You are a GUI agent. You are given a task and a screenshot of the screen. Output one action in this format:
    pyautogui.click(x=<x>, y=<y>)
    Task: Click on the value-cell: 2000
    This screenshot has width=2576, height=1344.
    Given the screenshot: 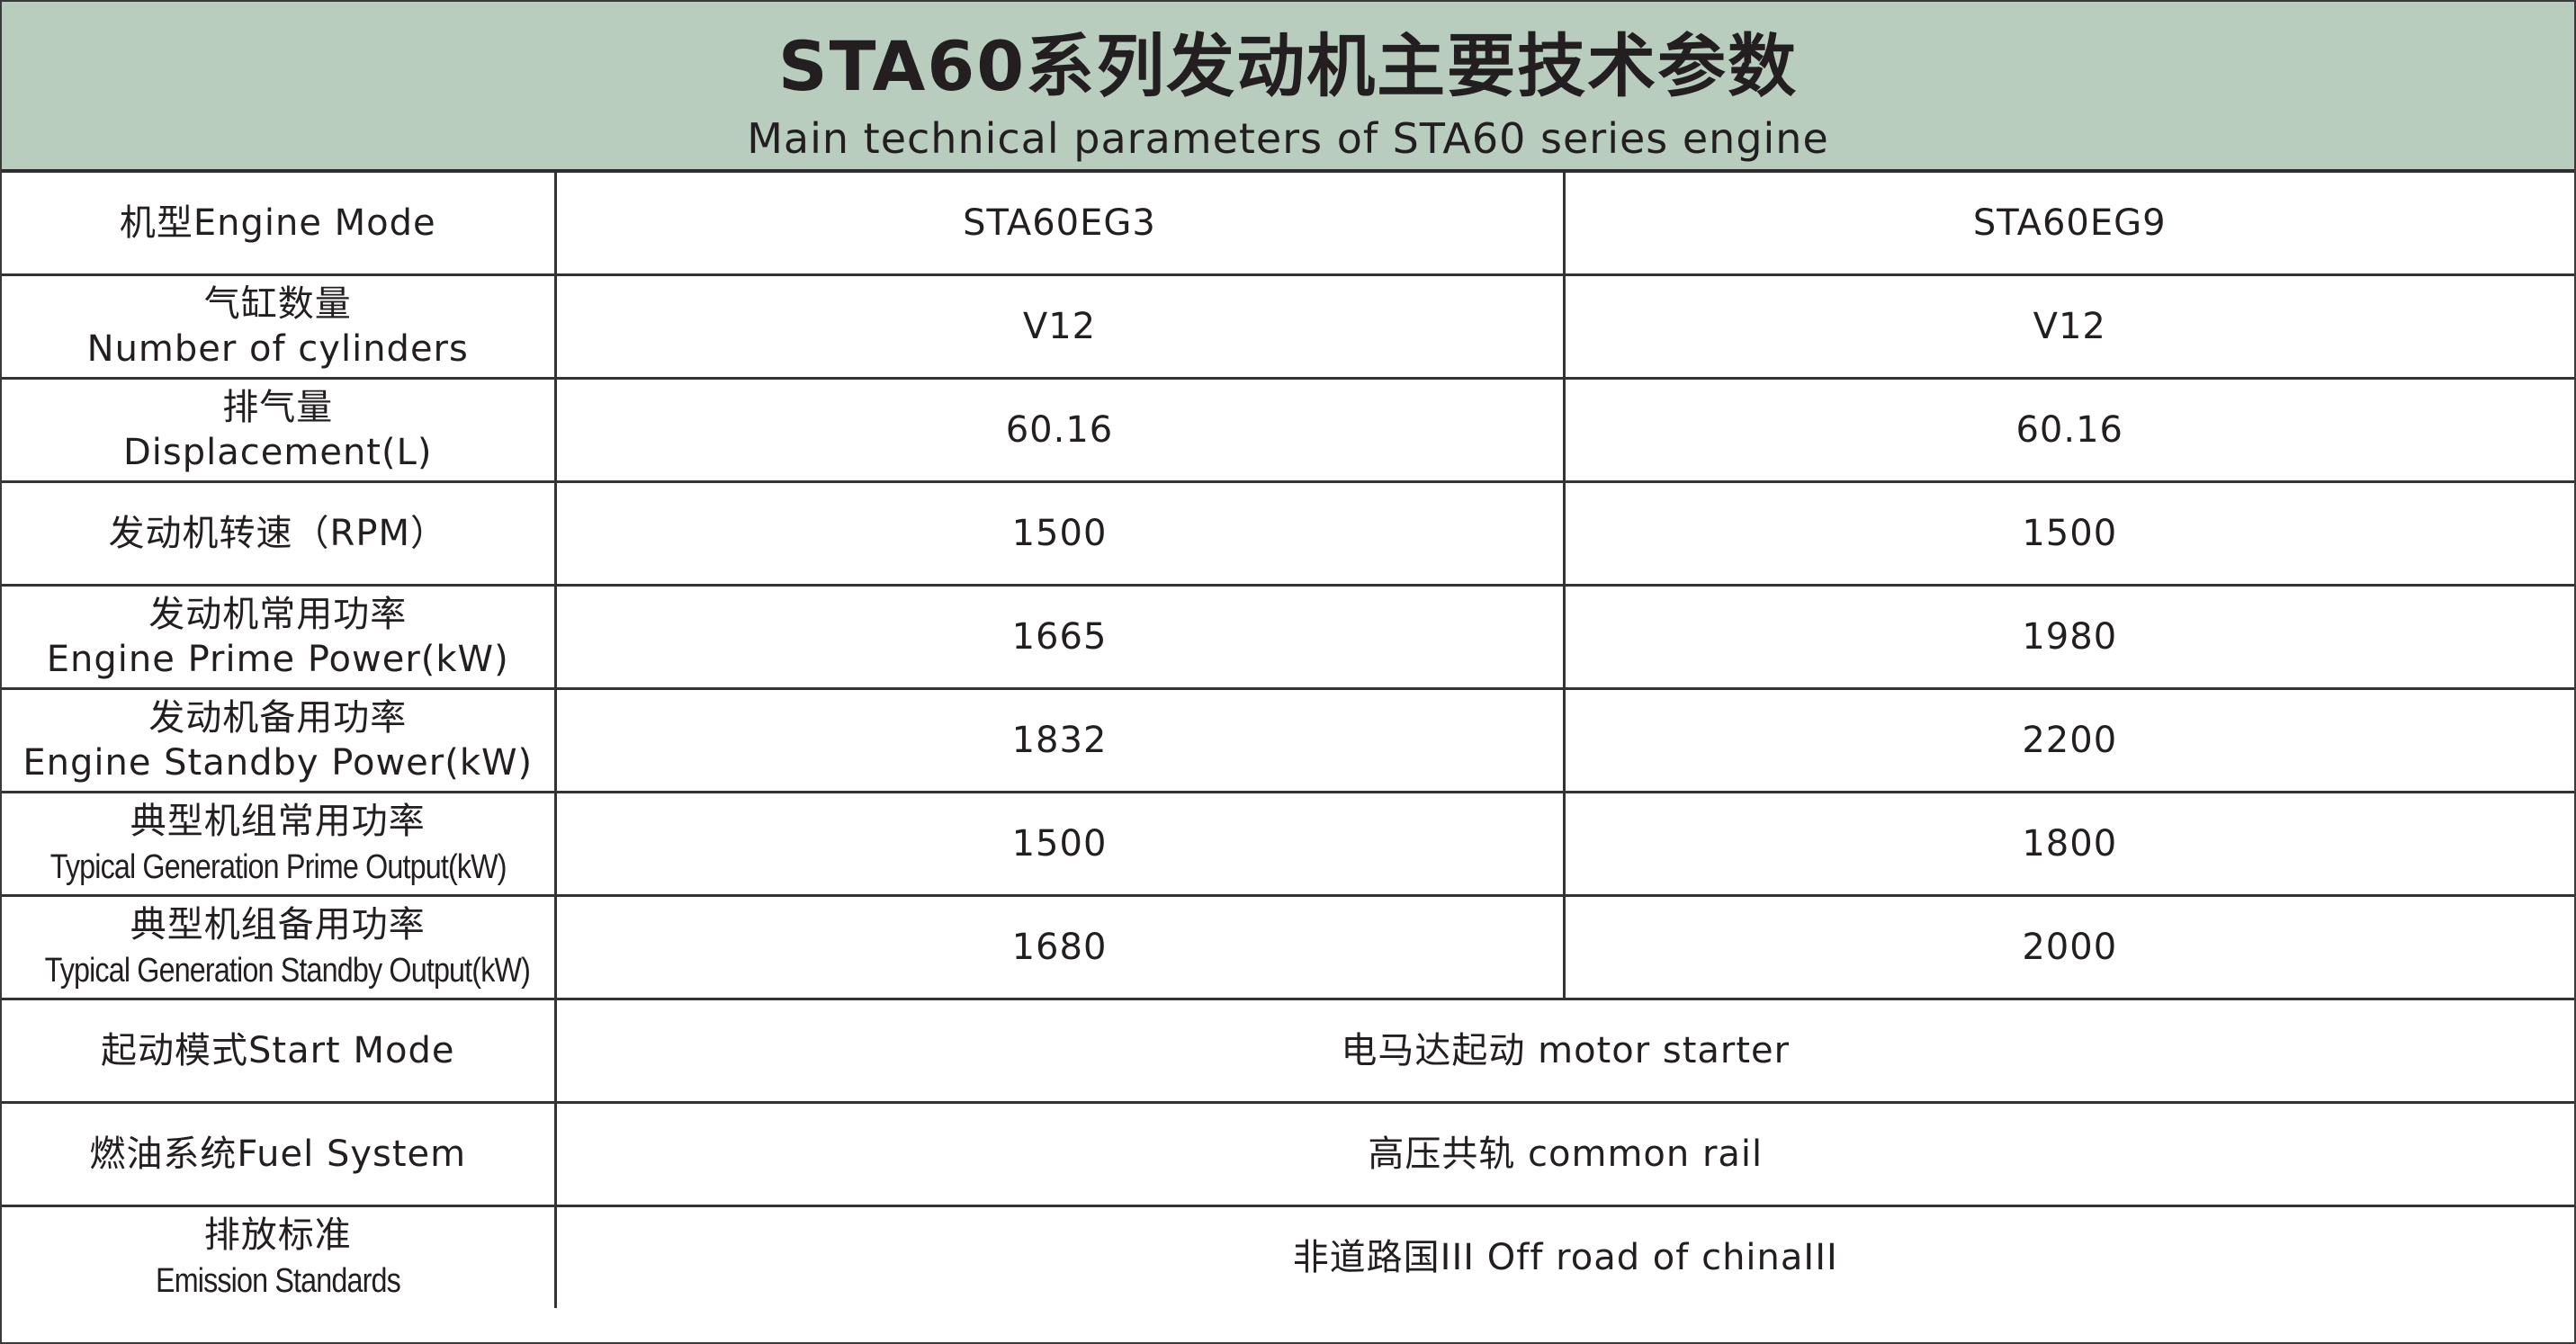 What is the action you would take?
    pyautogui.click(x=2068, y=947)
    